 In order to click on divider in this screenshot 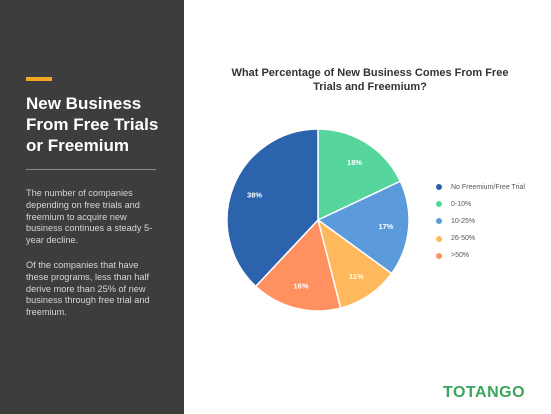, I will do `click(91, 169)`.